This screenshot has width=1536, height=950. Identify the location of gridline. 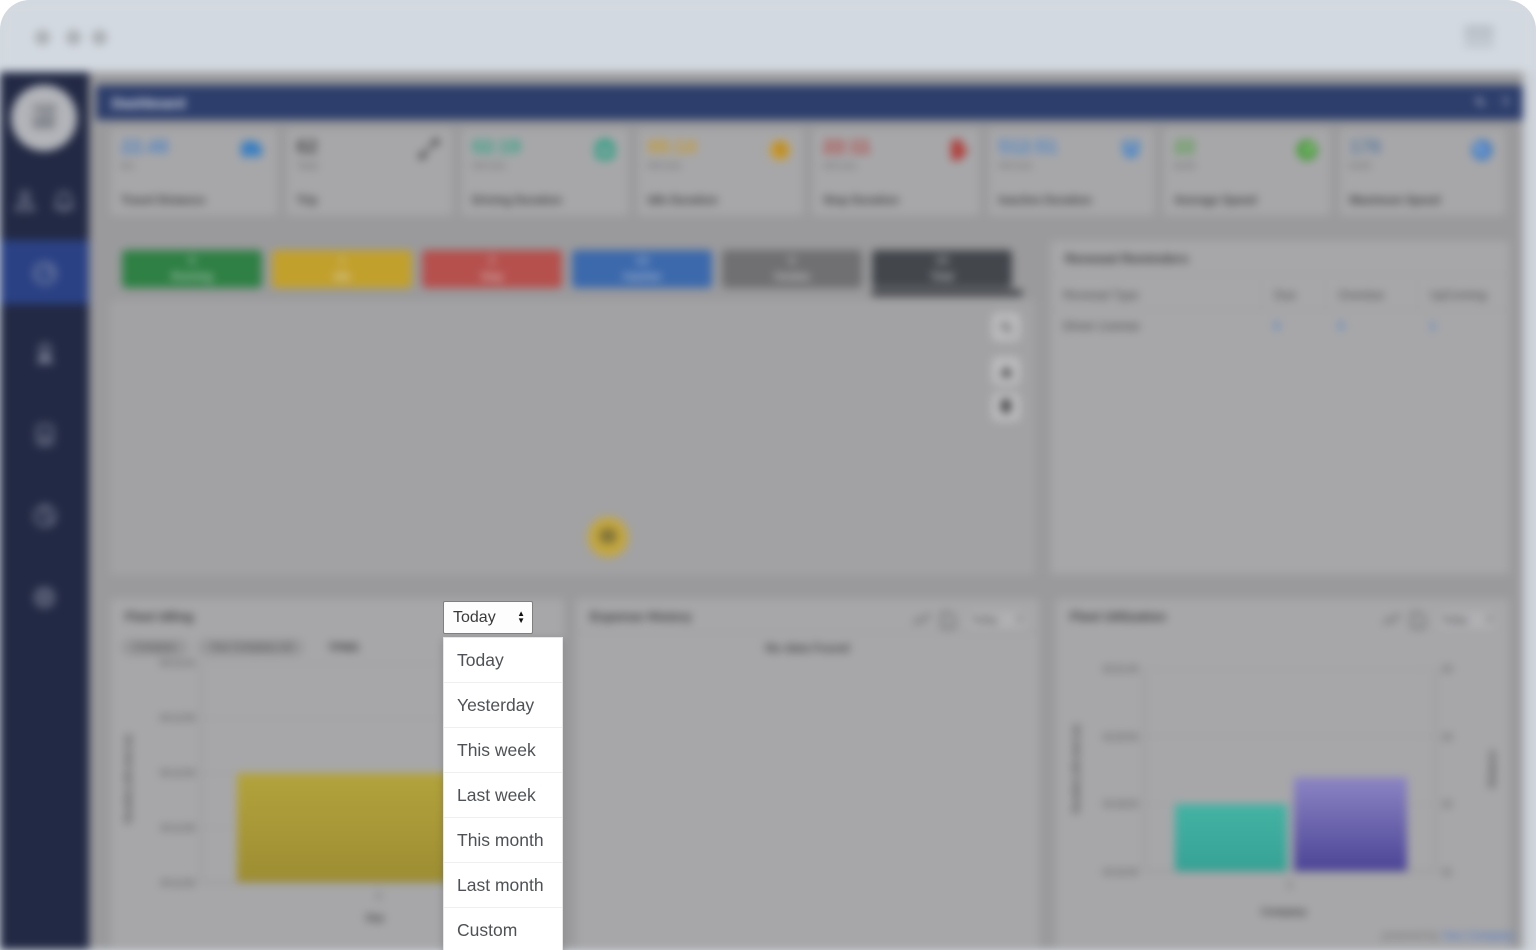
(1290, 737).